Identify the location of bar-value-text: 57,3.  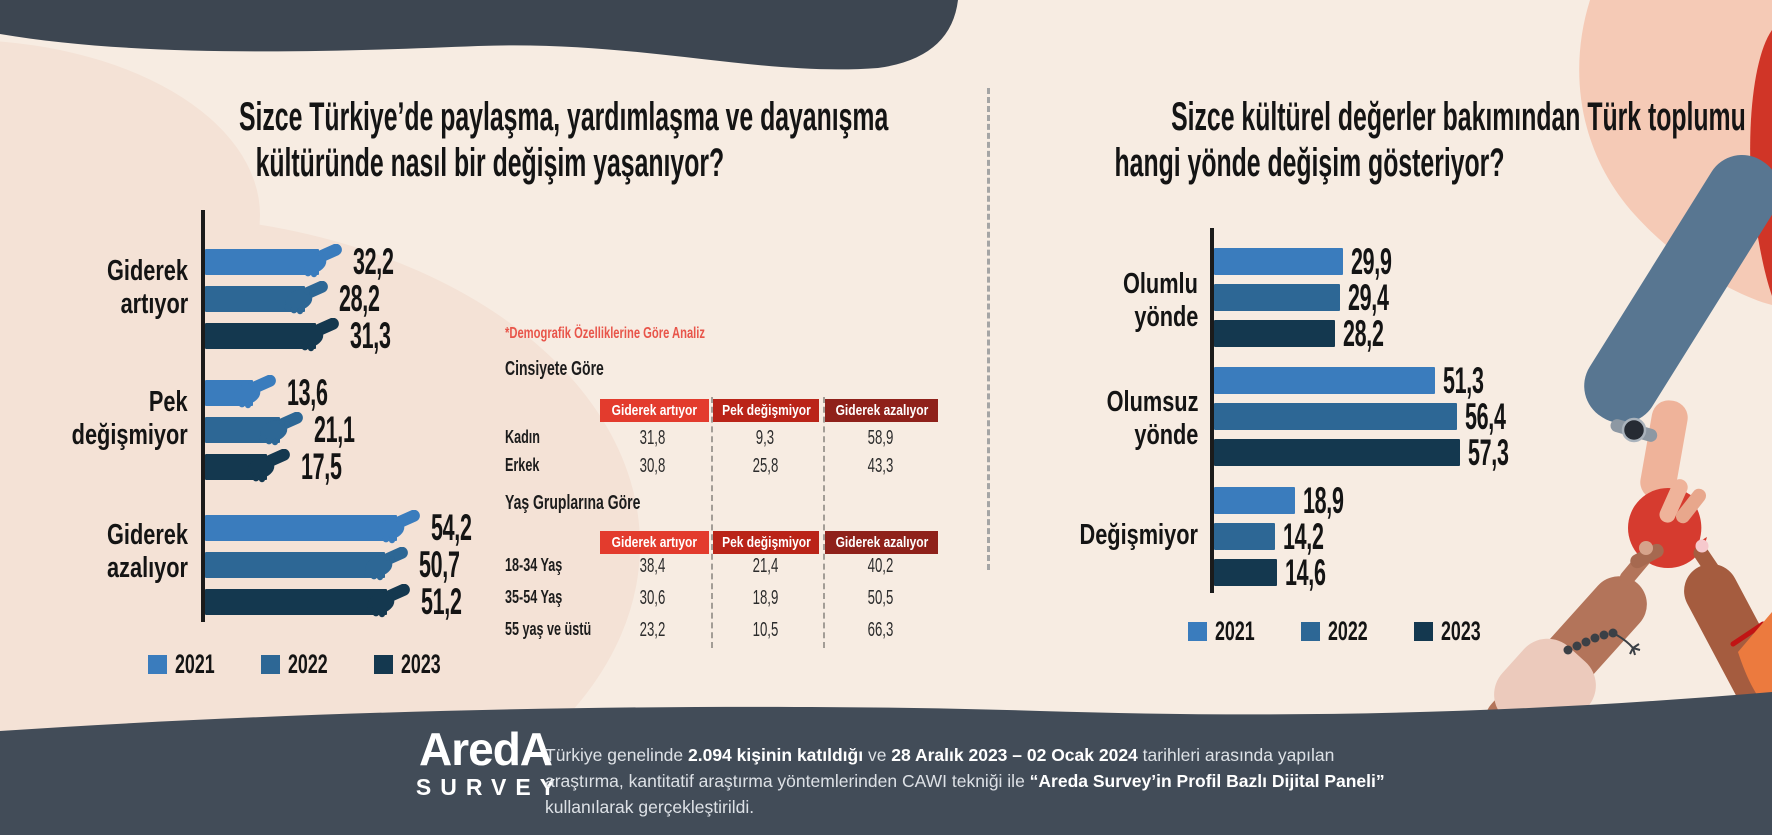
(1488, 452).